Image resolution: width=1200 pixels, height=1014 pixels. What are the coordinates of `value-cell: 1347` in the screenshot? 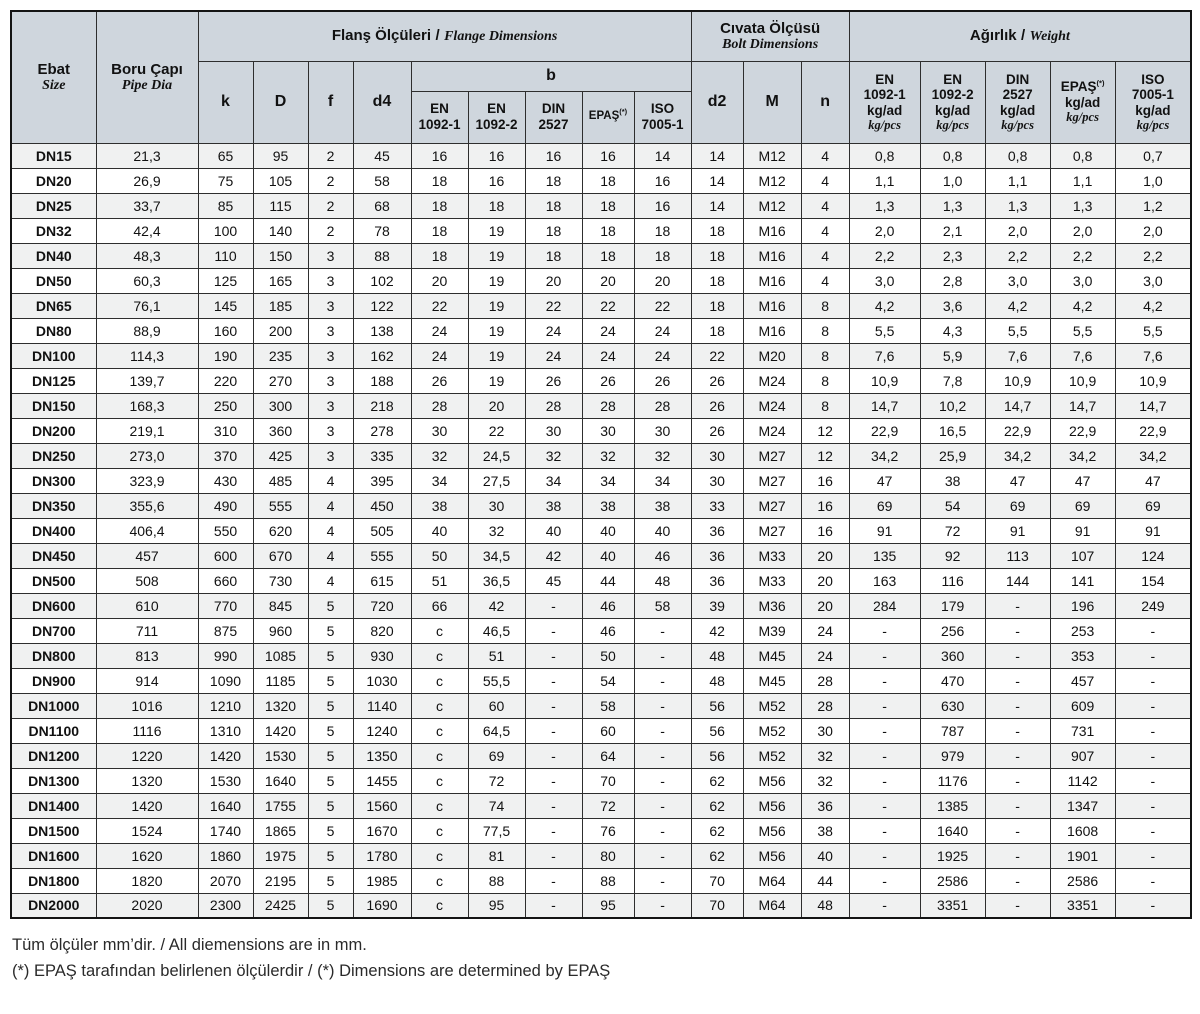 It's located at (1082, 805).